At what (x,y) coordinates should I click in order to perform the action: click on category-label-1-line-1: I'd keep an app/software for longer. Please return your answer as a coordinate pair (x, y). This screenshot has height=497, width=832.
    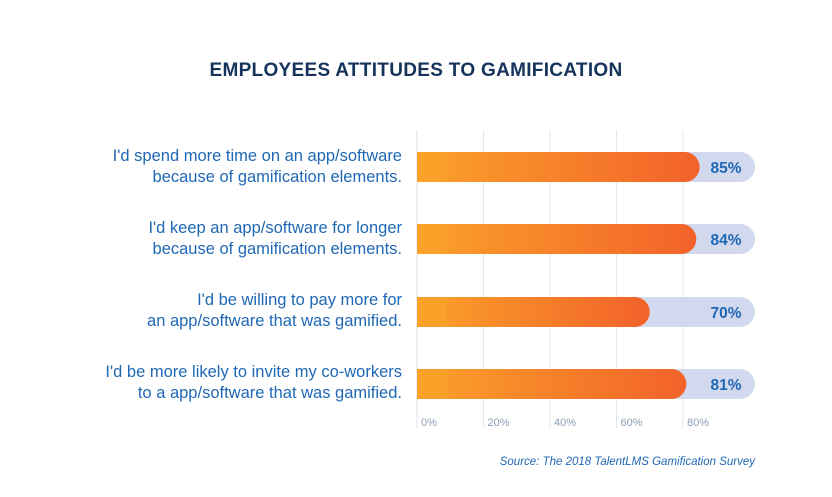
    Looking at the image, I should click on (275, 228).